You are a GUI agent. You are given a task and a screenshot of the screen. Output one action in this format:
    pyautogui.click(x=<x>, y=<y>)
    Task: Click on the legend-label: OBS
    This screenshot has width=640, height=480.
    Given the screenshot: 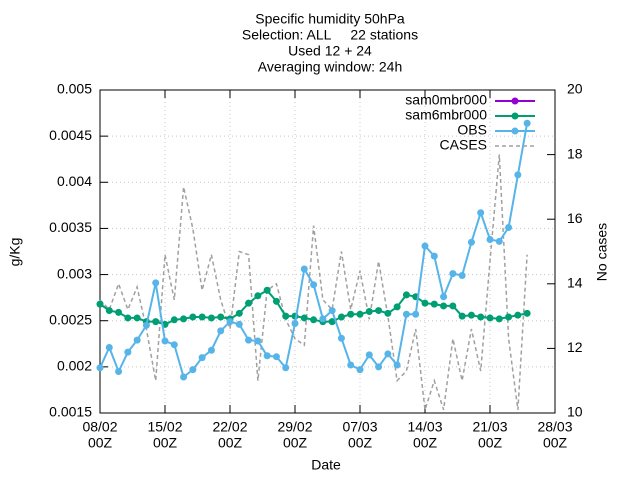 What is the action you would take?
    pyautogui.click(x=472, y=130)
    